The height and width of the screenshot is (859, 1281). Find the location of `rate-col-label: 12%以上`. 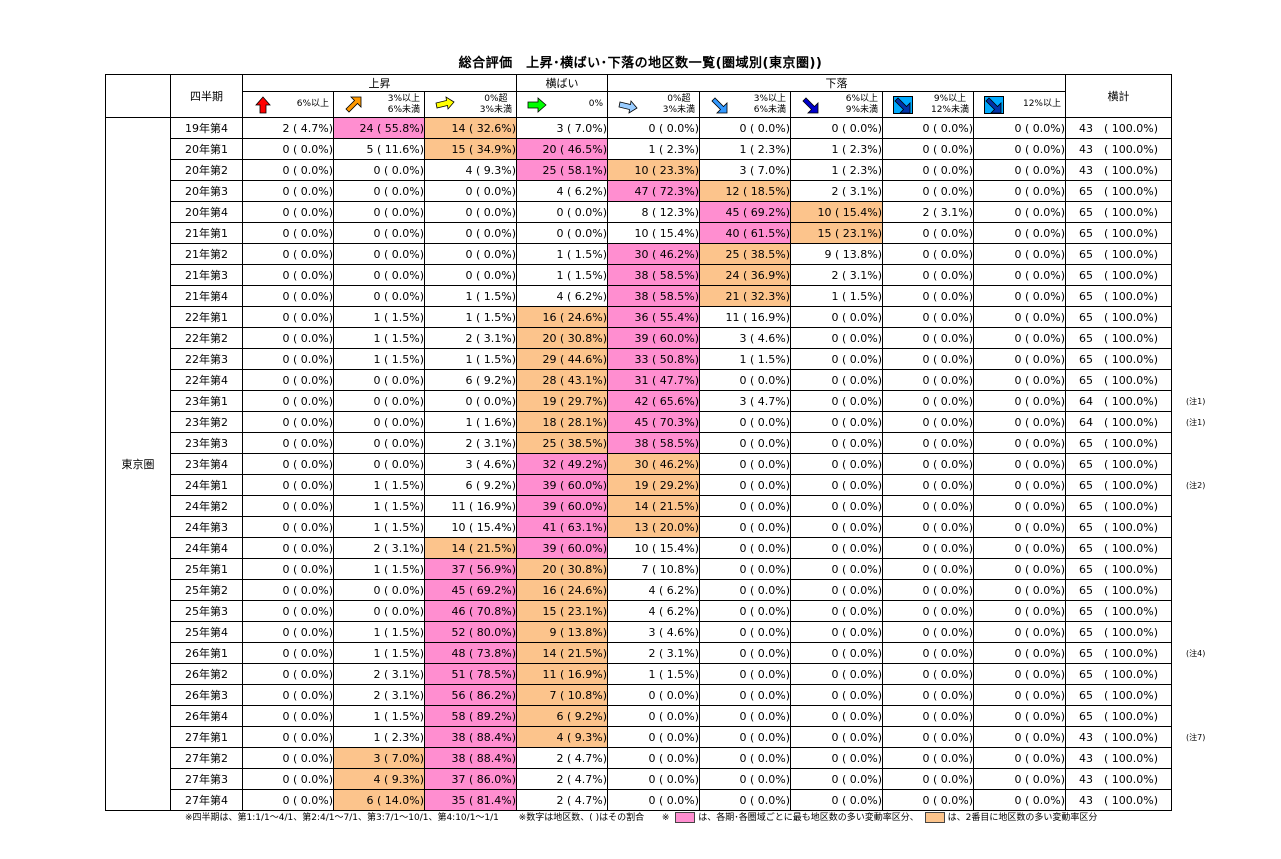

rate-col-label: 12%以上 is located at coordinates (1041, 104).